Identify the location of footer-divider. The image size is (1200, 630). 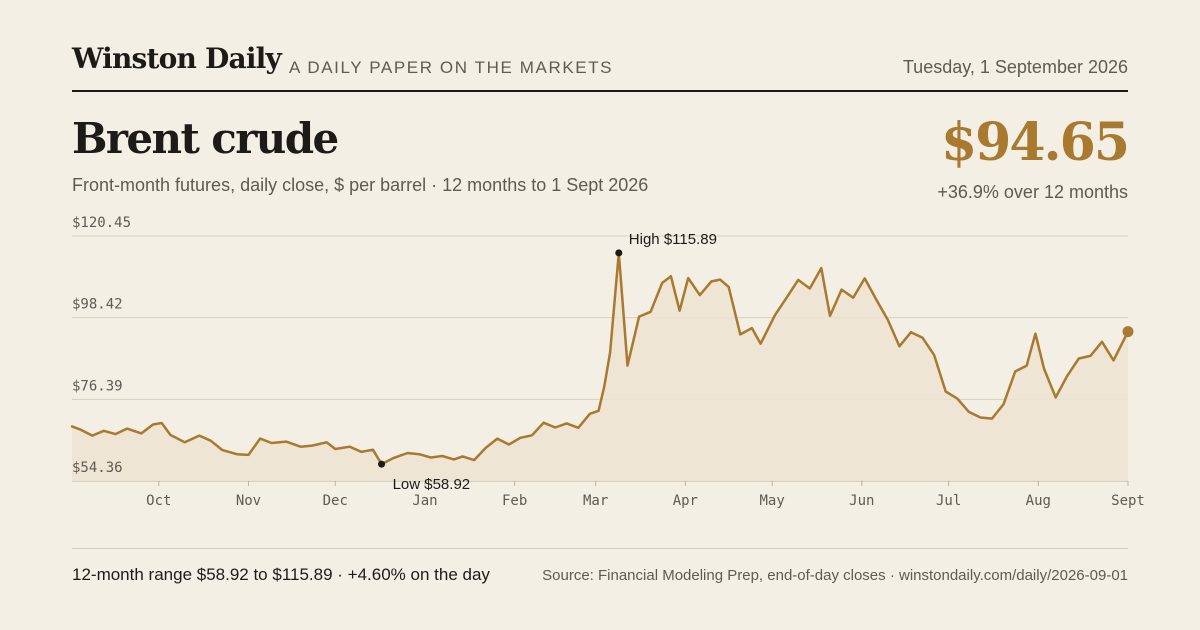
(600, 548).